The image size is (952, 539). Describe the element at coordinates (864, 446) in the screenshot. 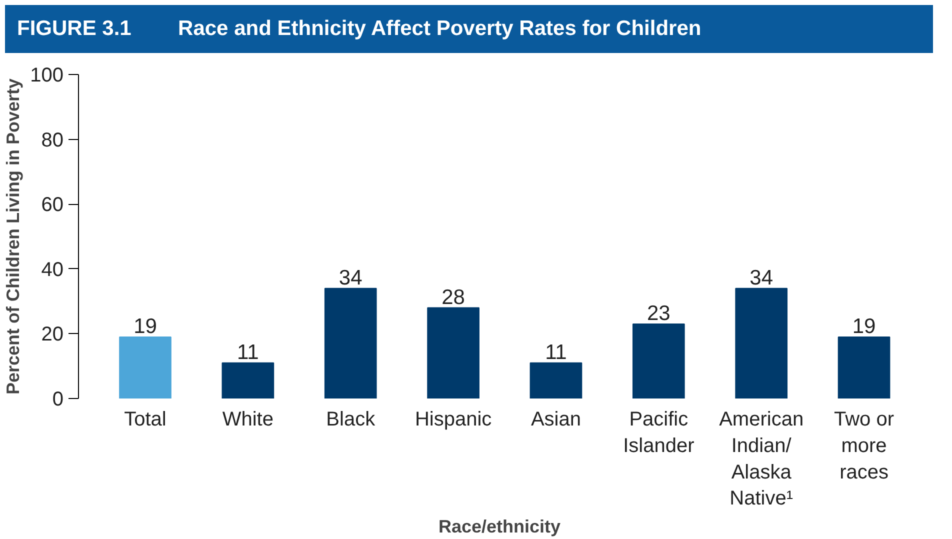

I see `x-tick-label: Two or more races` at that location.